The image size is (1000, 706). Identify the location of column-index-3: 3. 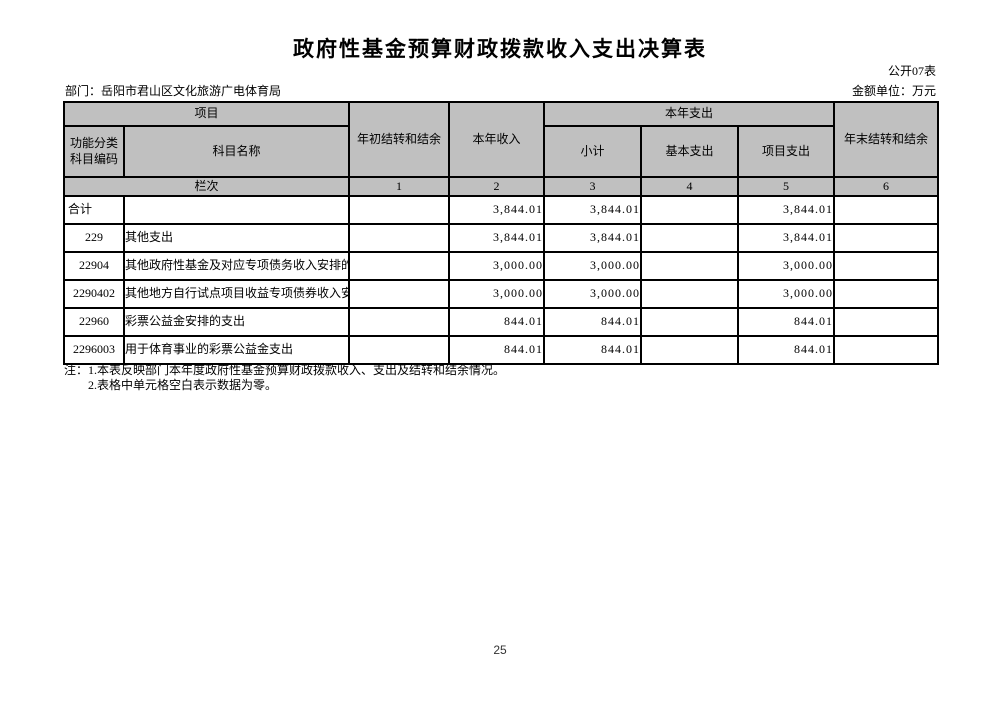
(593, 186).